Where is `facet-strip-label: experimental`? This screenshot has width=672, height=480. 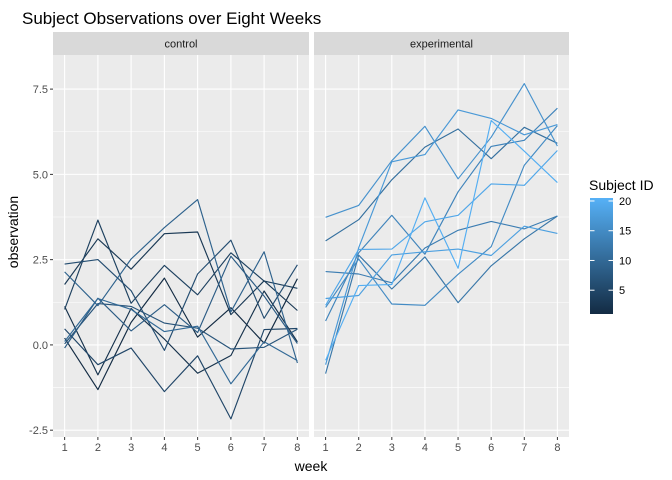 facet-strip-label: experimental is located at coordinates (441, 45).